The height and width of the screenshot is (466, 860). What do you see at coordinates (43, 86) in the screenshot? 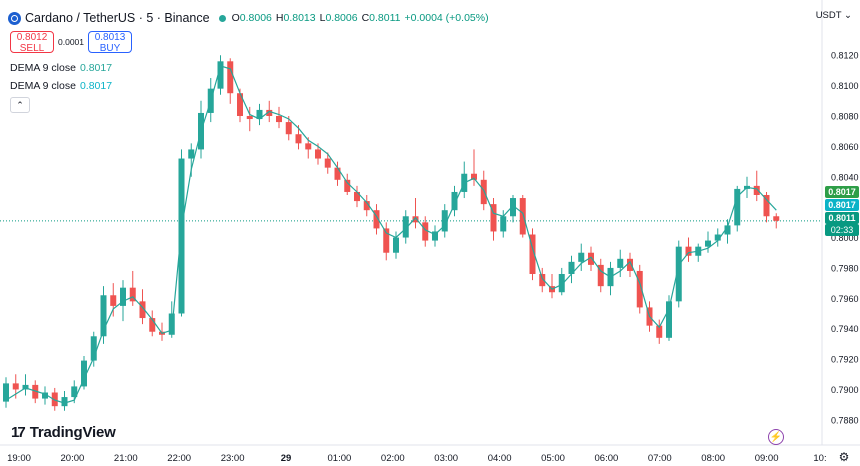
I see `indicator-label: DEMA 9 close` at bounding box center [43, 86].